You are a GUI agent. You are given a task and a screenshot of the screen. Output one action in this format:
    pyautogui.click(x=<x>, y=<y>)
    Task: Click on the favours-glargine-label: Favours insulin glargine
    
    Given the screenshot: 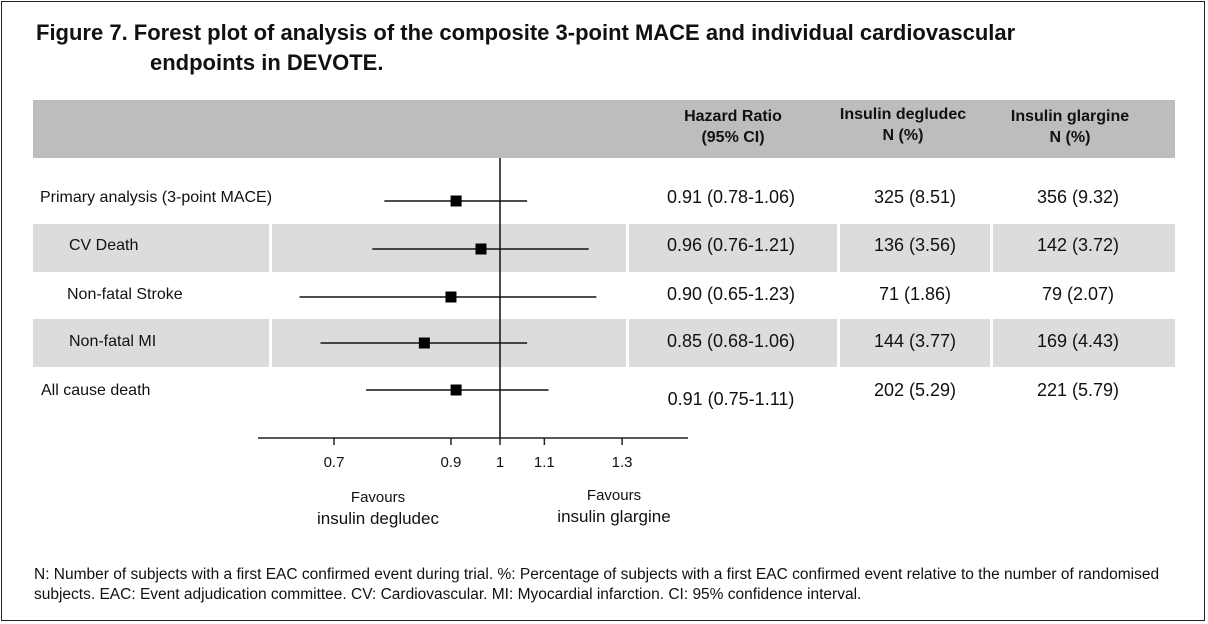 What is the action you would take?
    pyautogui.click(x=614, y=507)
    